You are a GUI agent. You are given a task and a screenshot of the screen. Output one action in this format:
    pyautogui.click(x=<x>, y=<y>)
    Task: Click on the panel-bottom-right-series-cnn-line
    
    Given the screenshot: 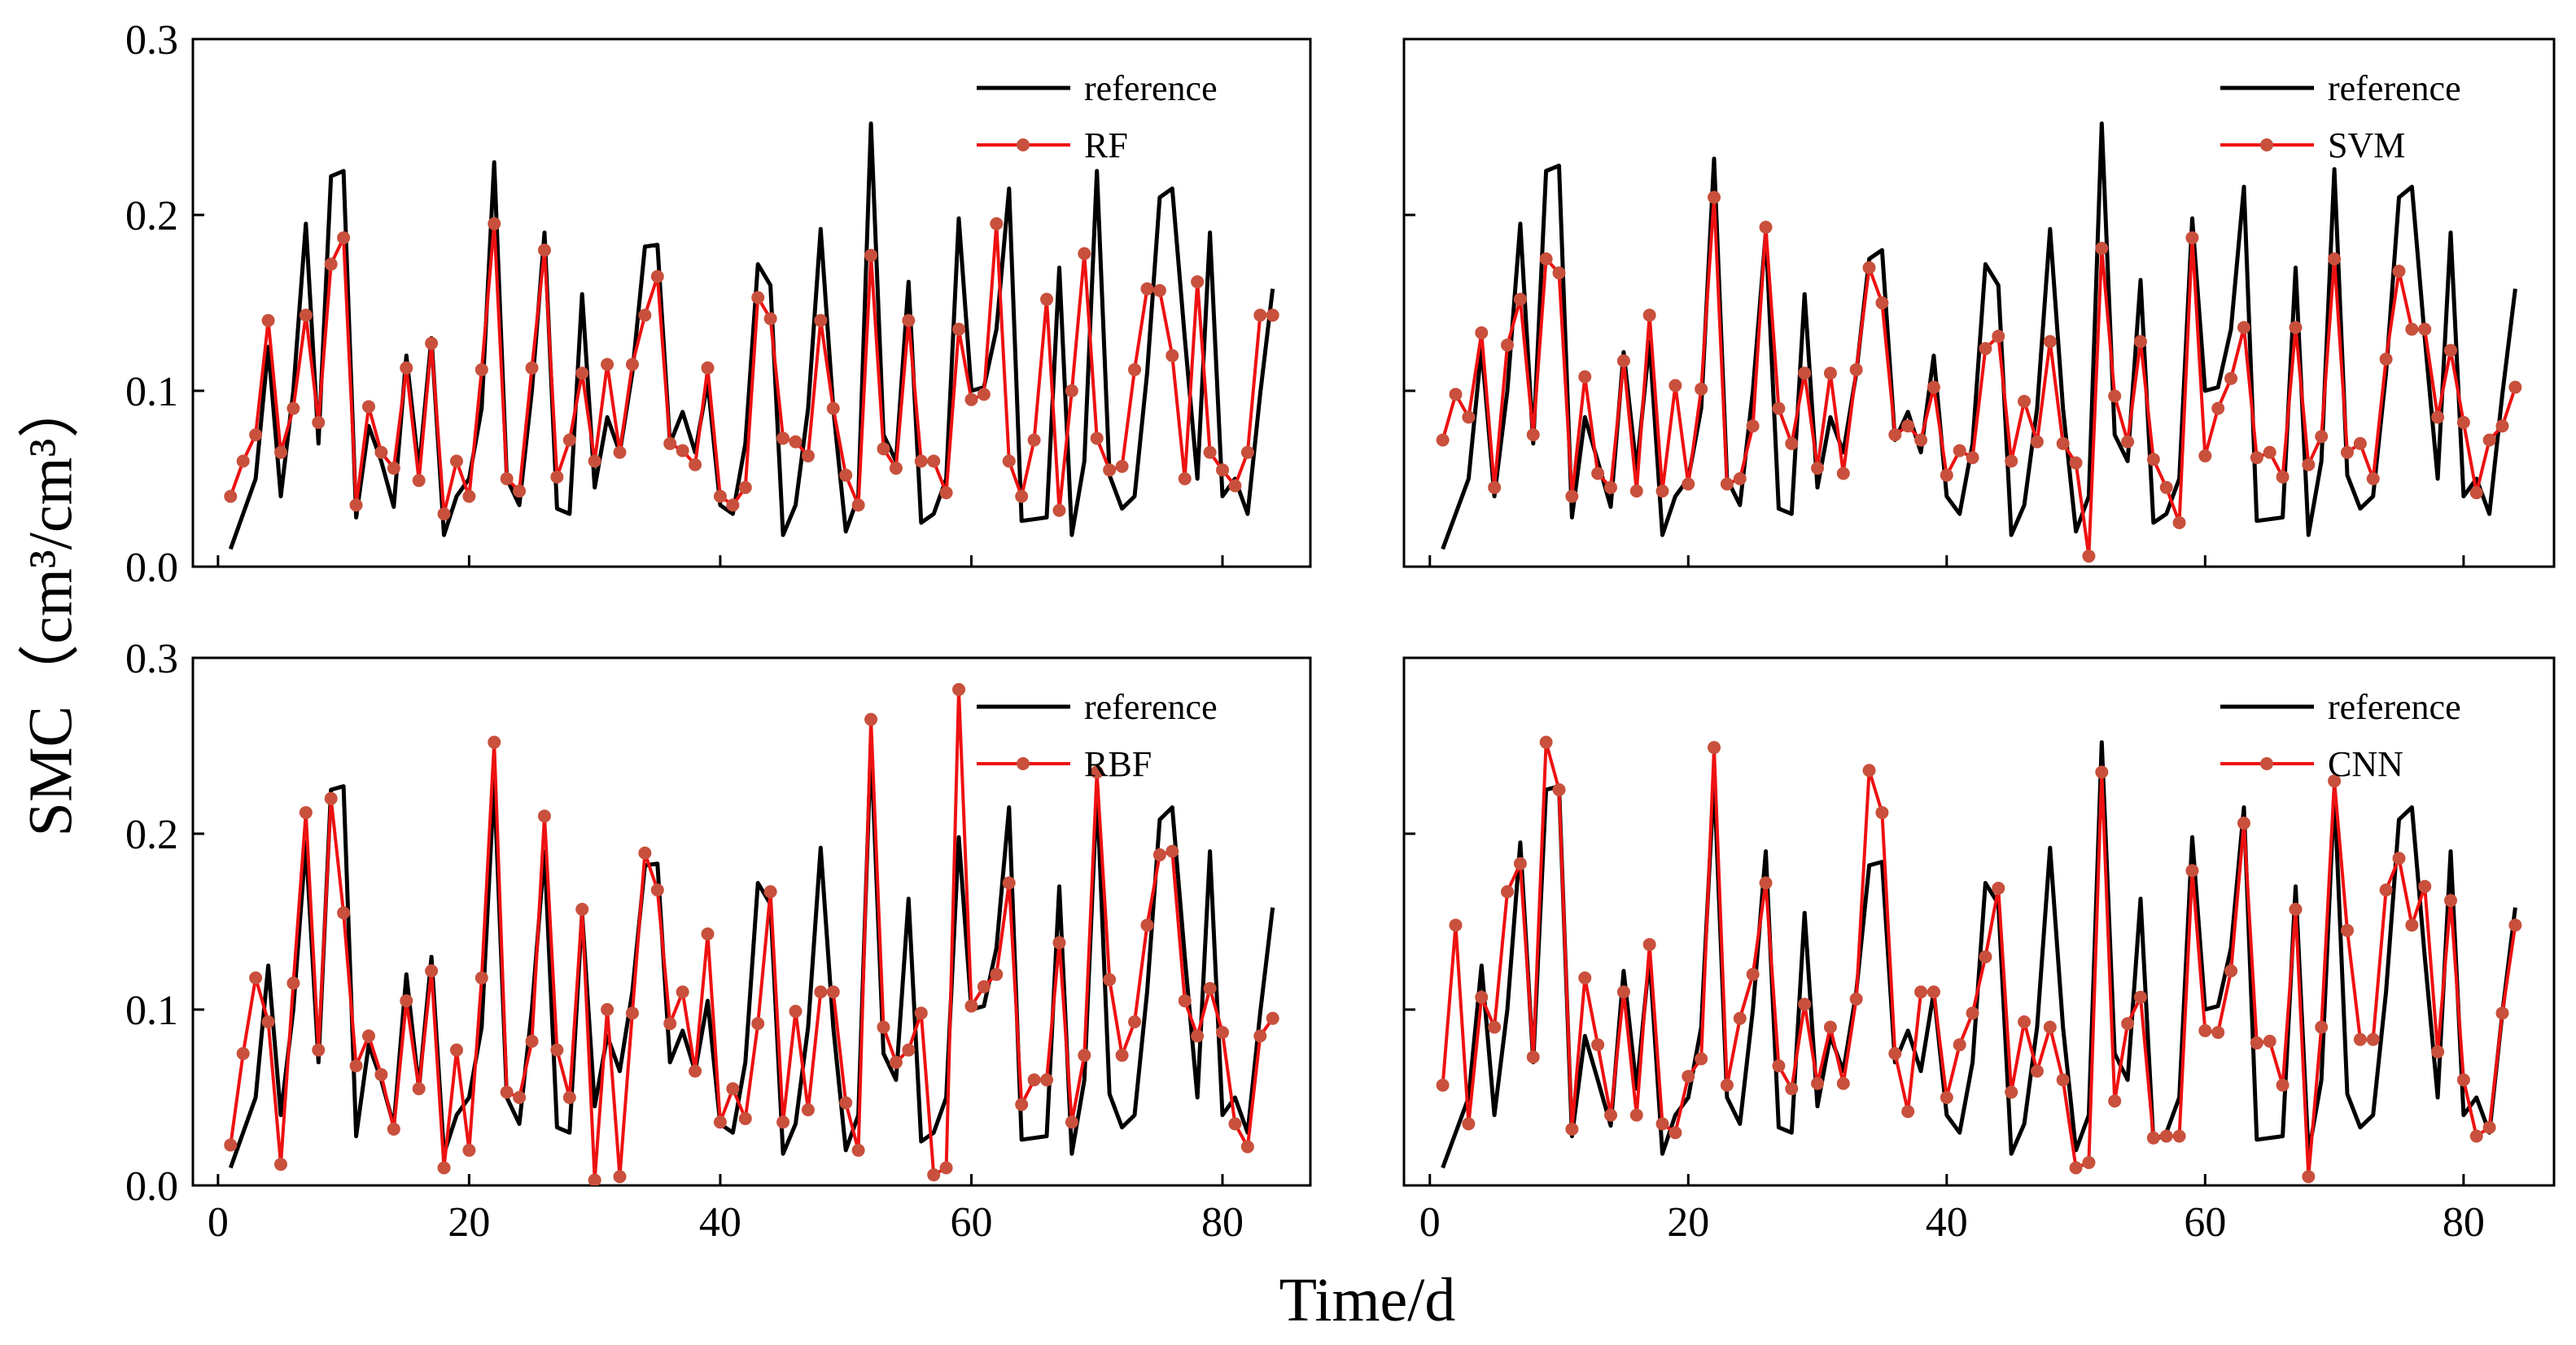 What is the action you would take?
    pyautogui.click(x=1979, y=960)
    